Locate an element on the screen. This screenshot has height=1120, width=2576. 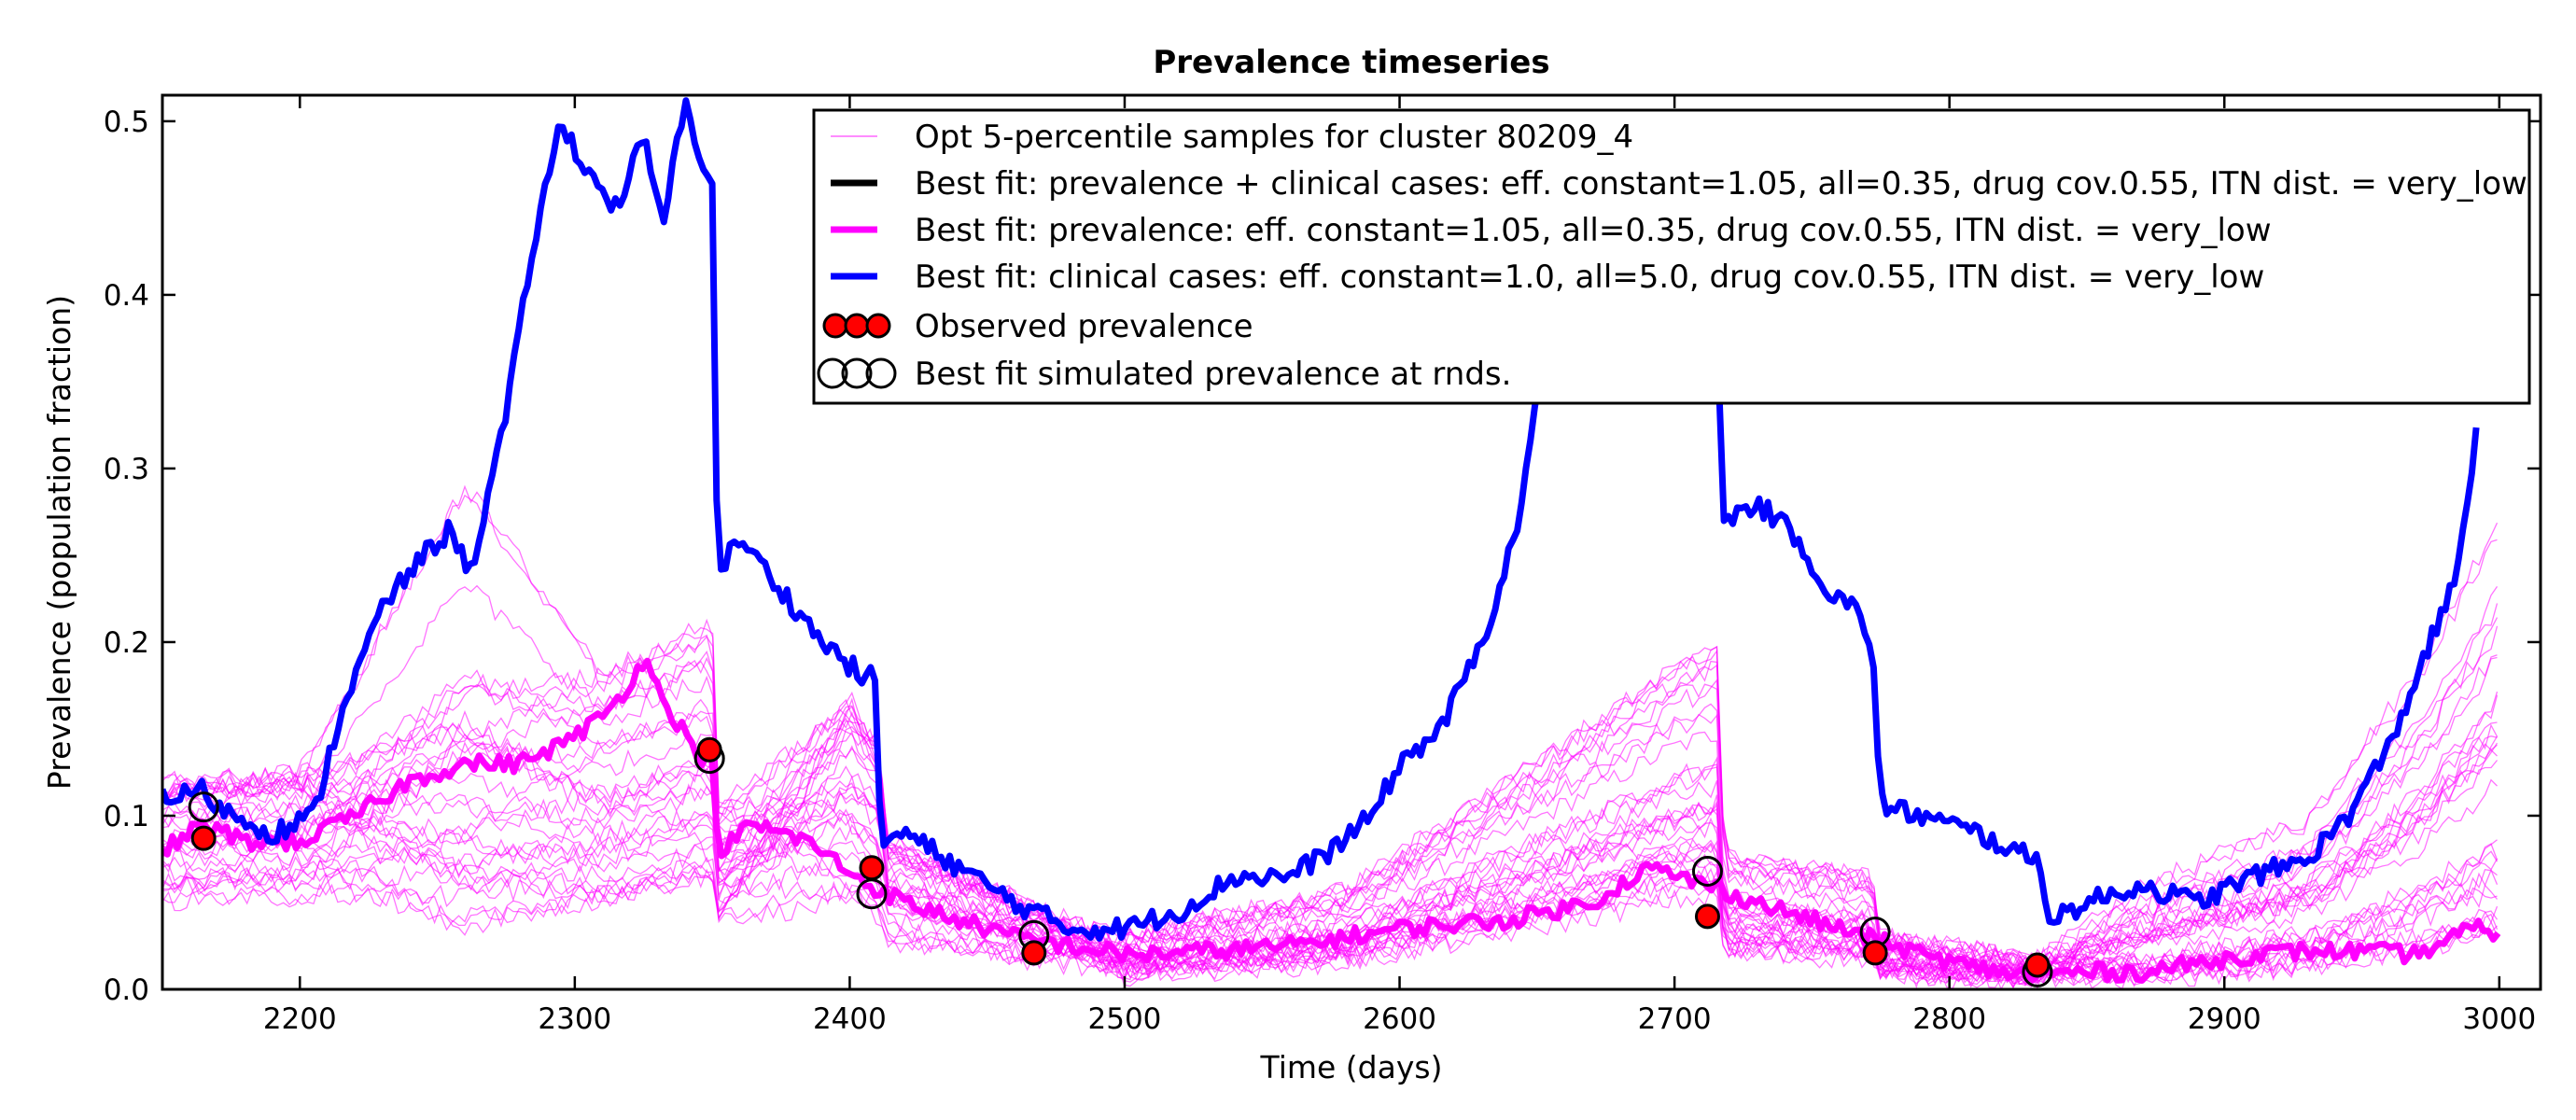
chart-title: Prevalence timeseries is located at coordinates (1351, 62).